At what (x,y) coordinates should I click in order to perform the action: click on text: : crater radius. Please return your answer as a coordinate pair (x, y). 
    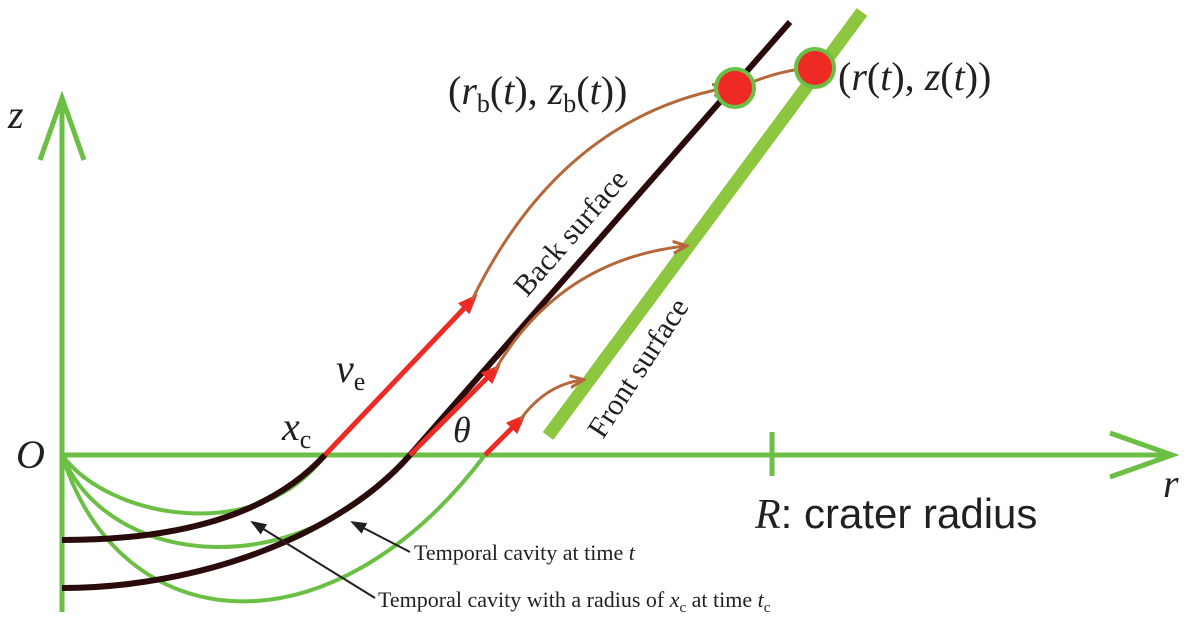
    Looking at the image, I should click on (909, 513).